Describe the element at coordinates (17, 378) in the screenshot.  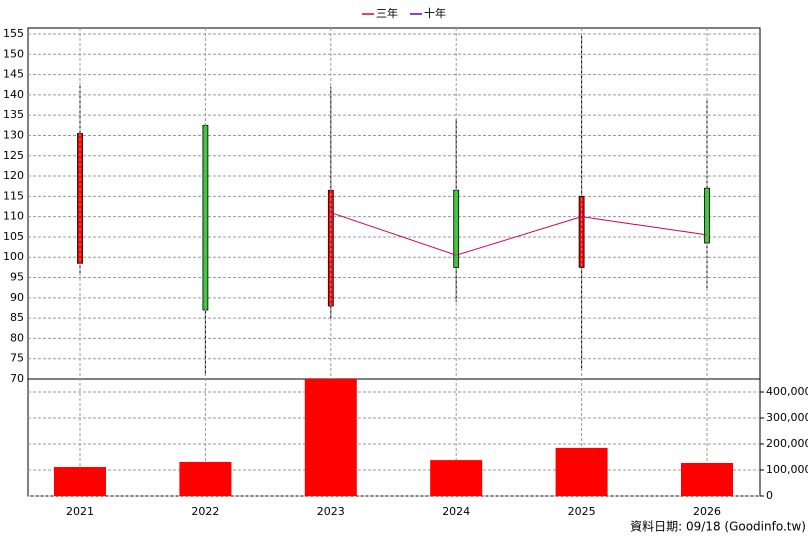
I see `y-tick-label: 70` at that location.